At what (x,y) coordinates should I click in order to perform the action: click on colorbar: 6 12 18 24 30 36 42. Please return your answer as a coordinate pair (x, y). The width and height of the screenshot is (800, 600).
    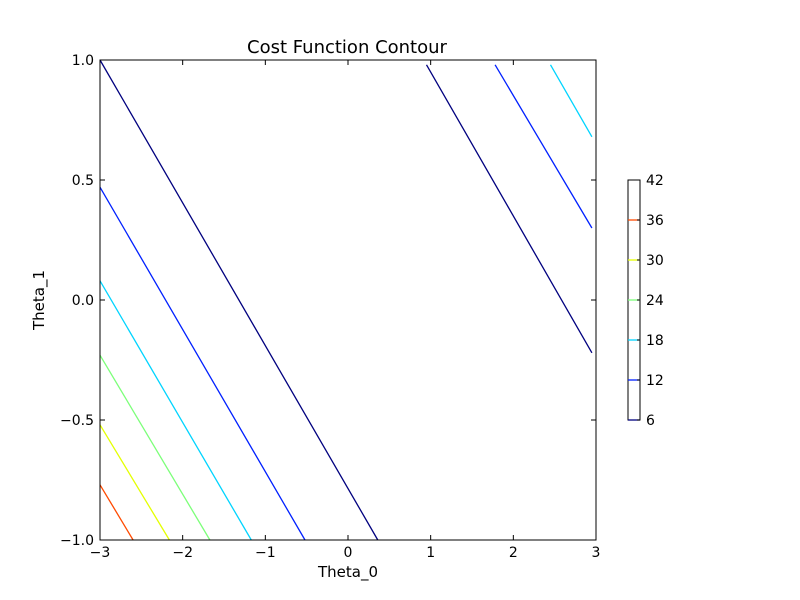
    Looking at the image, I should click on (645, 301).